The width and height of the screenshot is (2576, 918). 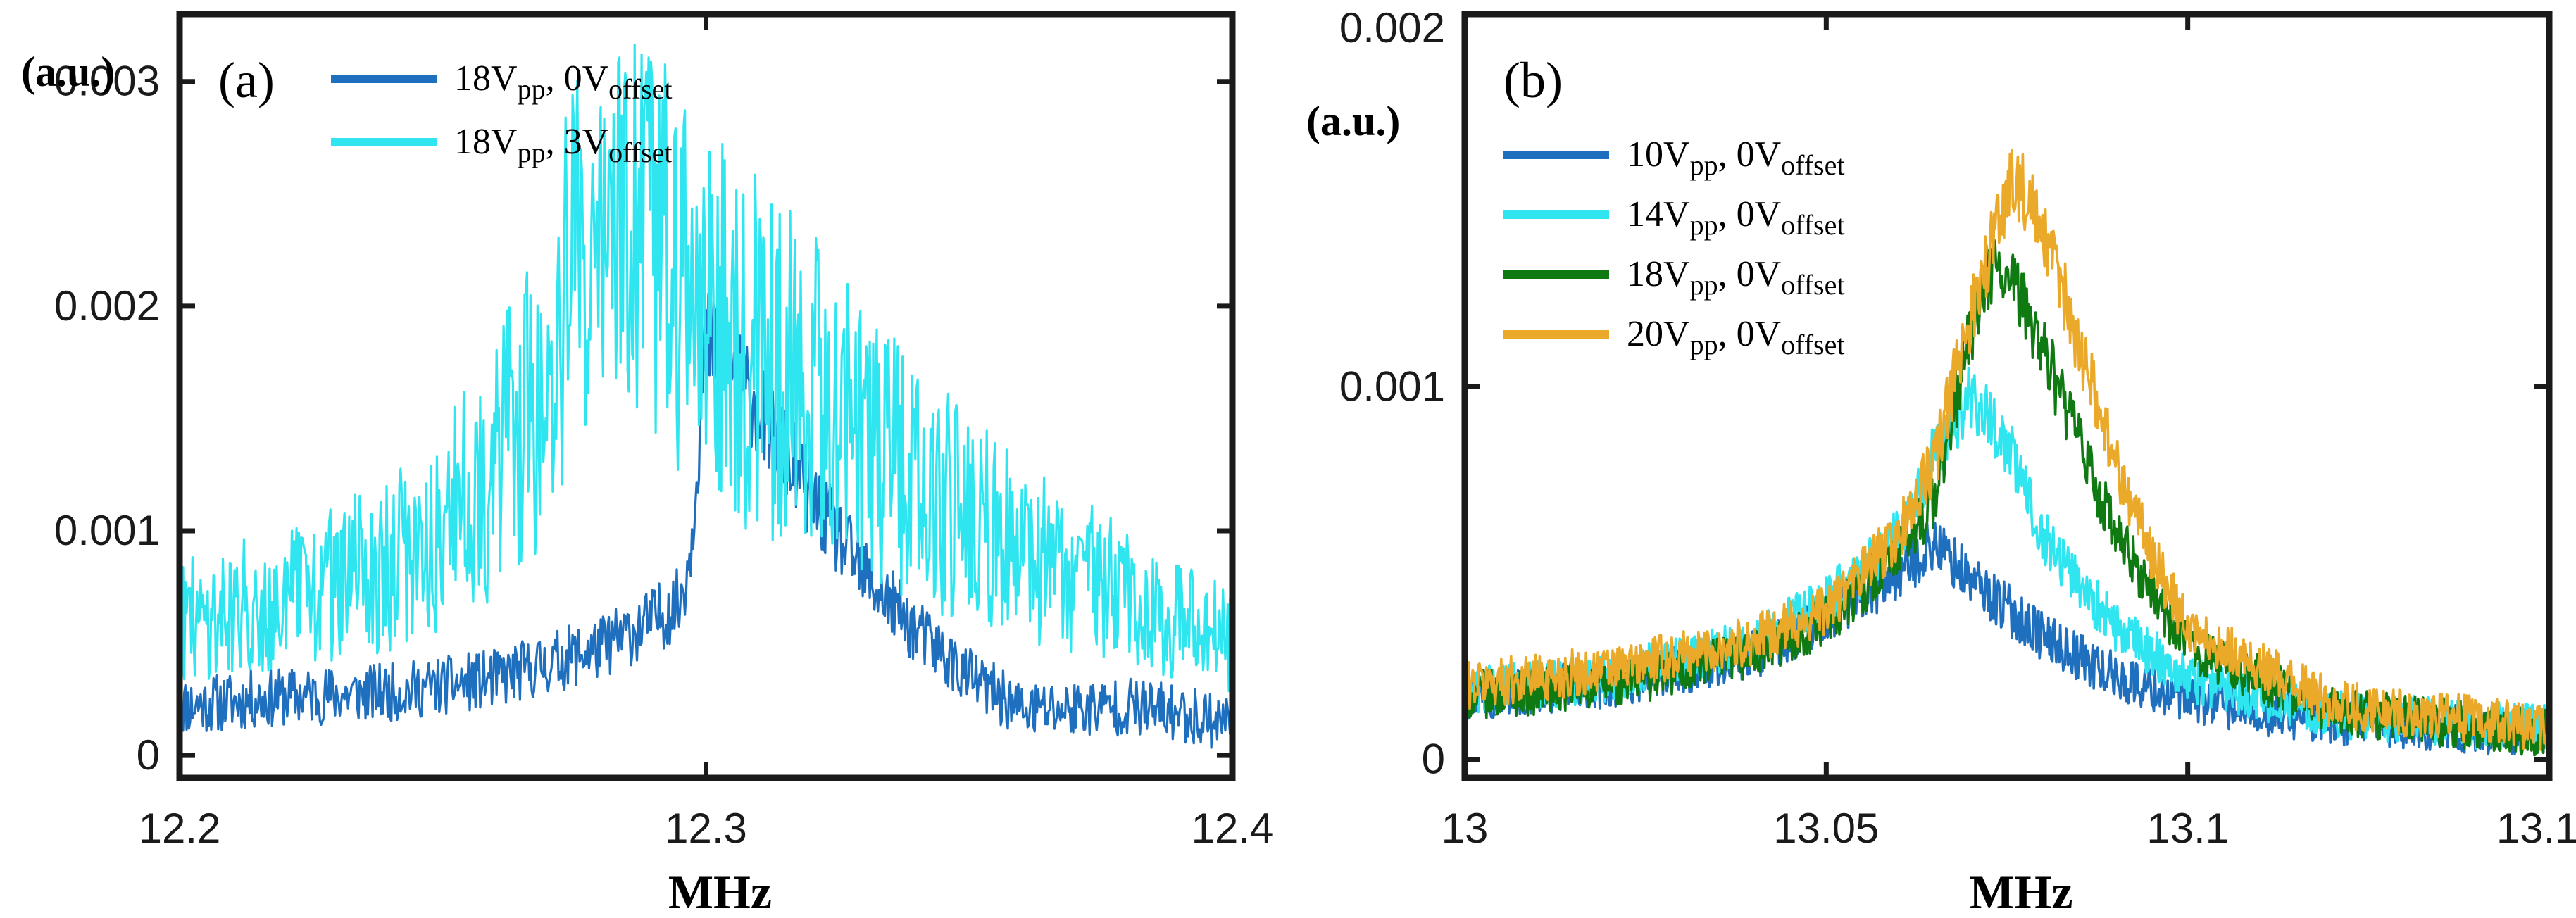 What do you see at coordinates (501, 113) in the screenshot?
I see `legend: 18Vpp, 0Voffset 18Vpp, 3Voffset` at bounding box center [501, 113].